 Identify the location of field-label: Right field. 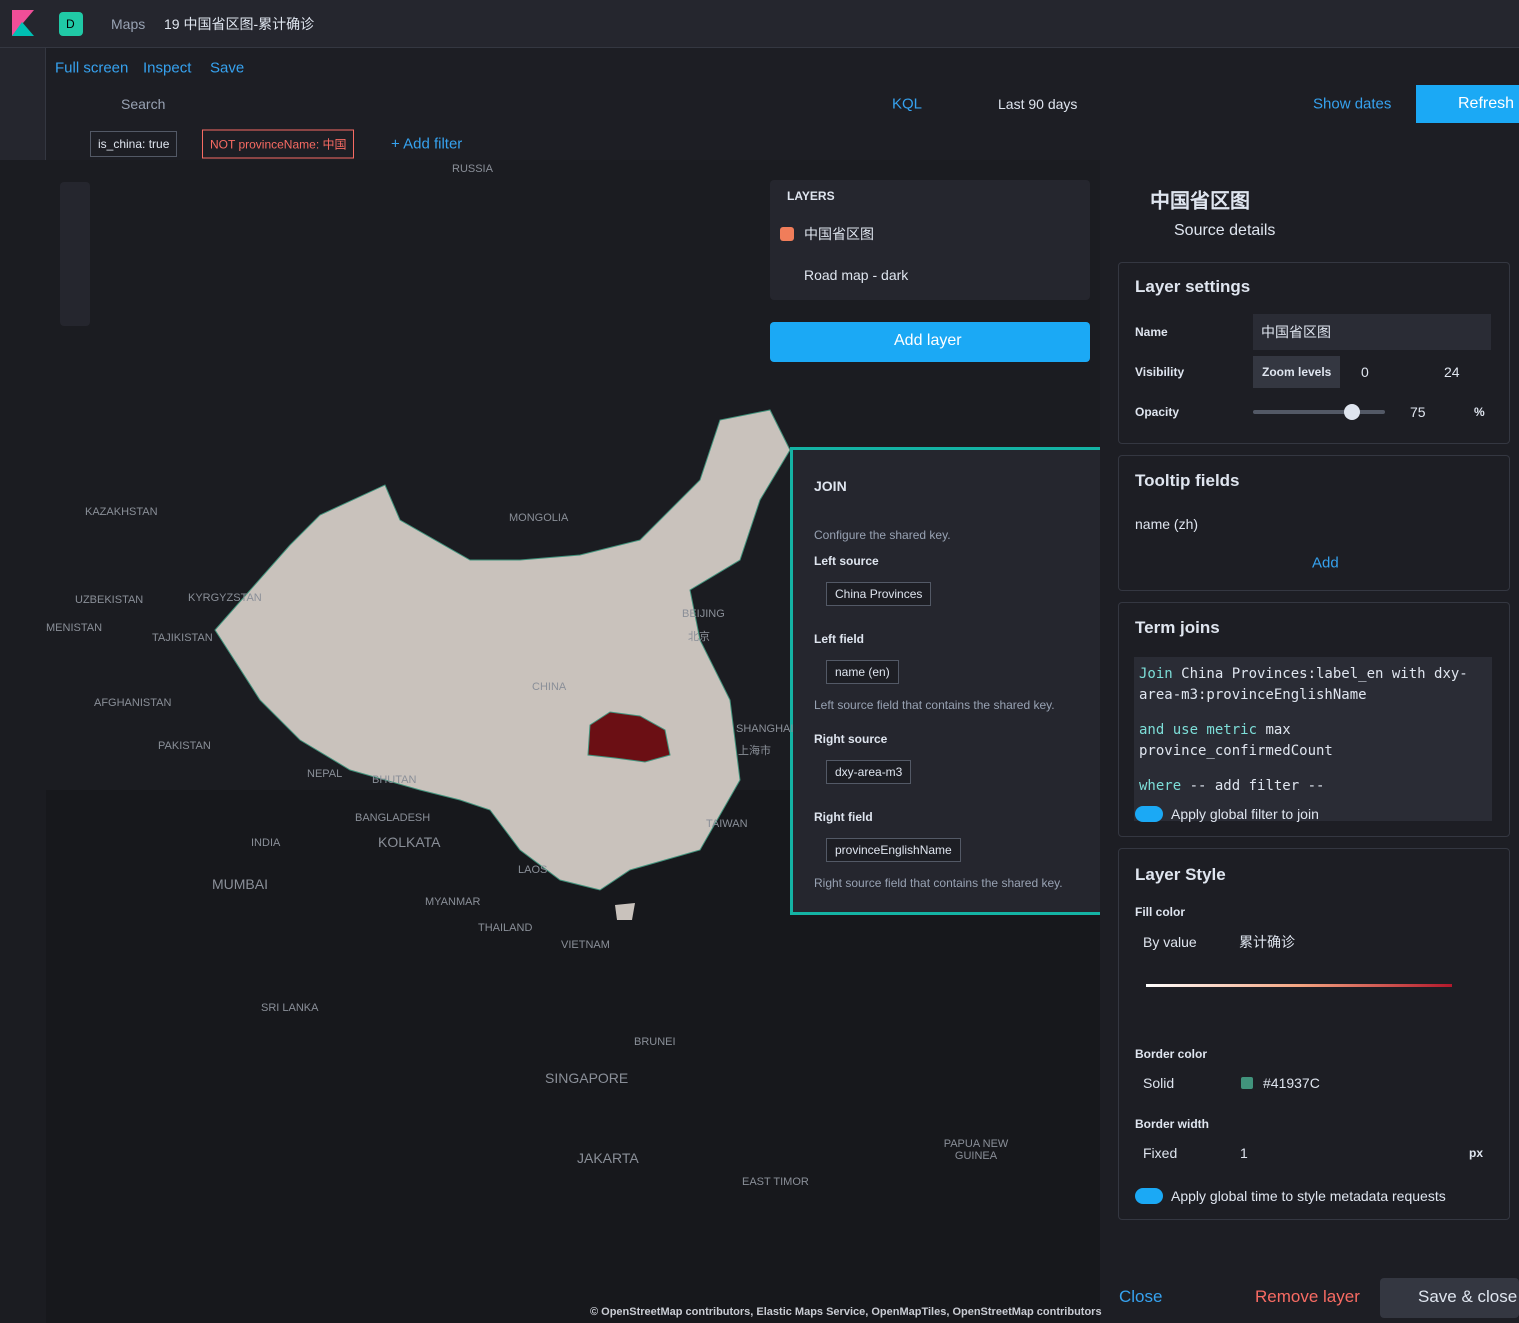
(843, 817).